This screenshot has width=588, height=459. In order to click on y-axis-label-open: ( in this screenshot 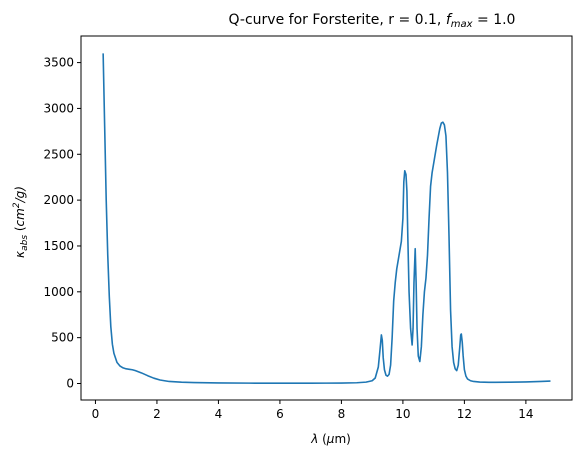, I will do `click(20, 230)`.